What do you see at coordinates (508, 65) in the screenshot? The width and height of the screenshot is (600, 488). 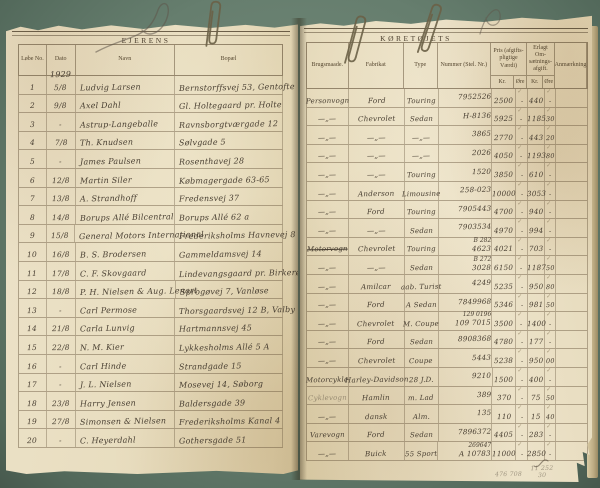 I see `col-header-pris: Pris (afgifts- pligtige Værdi) Kr. Øre` at bounding box center [508, 65].